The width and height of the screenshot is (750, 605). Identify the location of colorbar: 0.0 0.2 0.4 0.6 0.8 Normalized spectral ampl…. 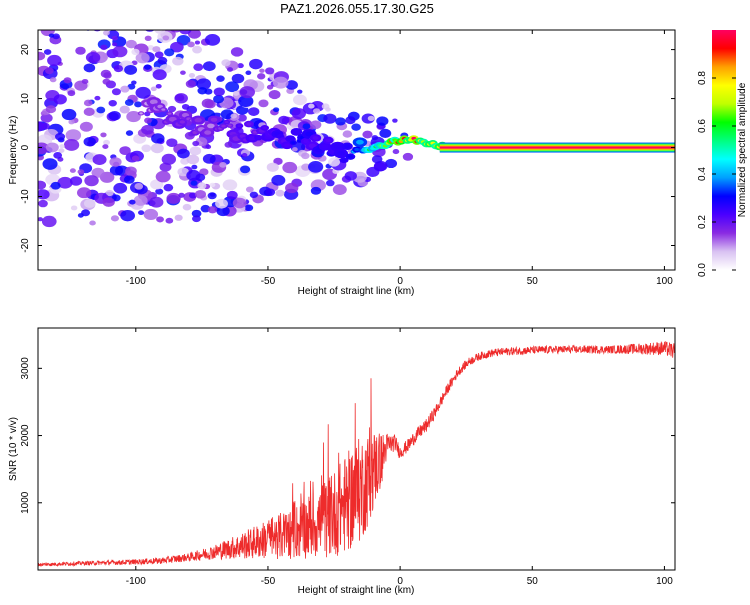
(722, 153).